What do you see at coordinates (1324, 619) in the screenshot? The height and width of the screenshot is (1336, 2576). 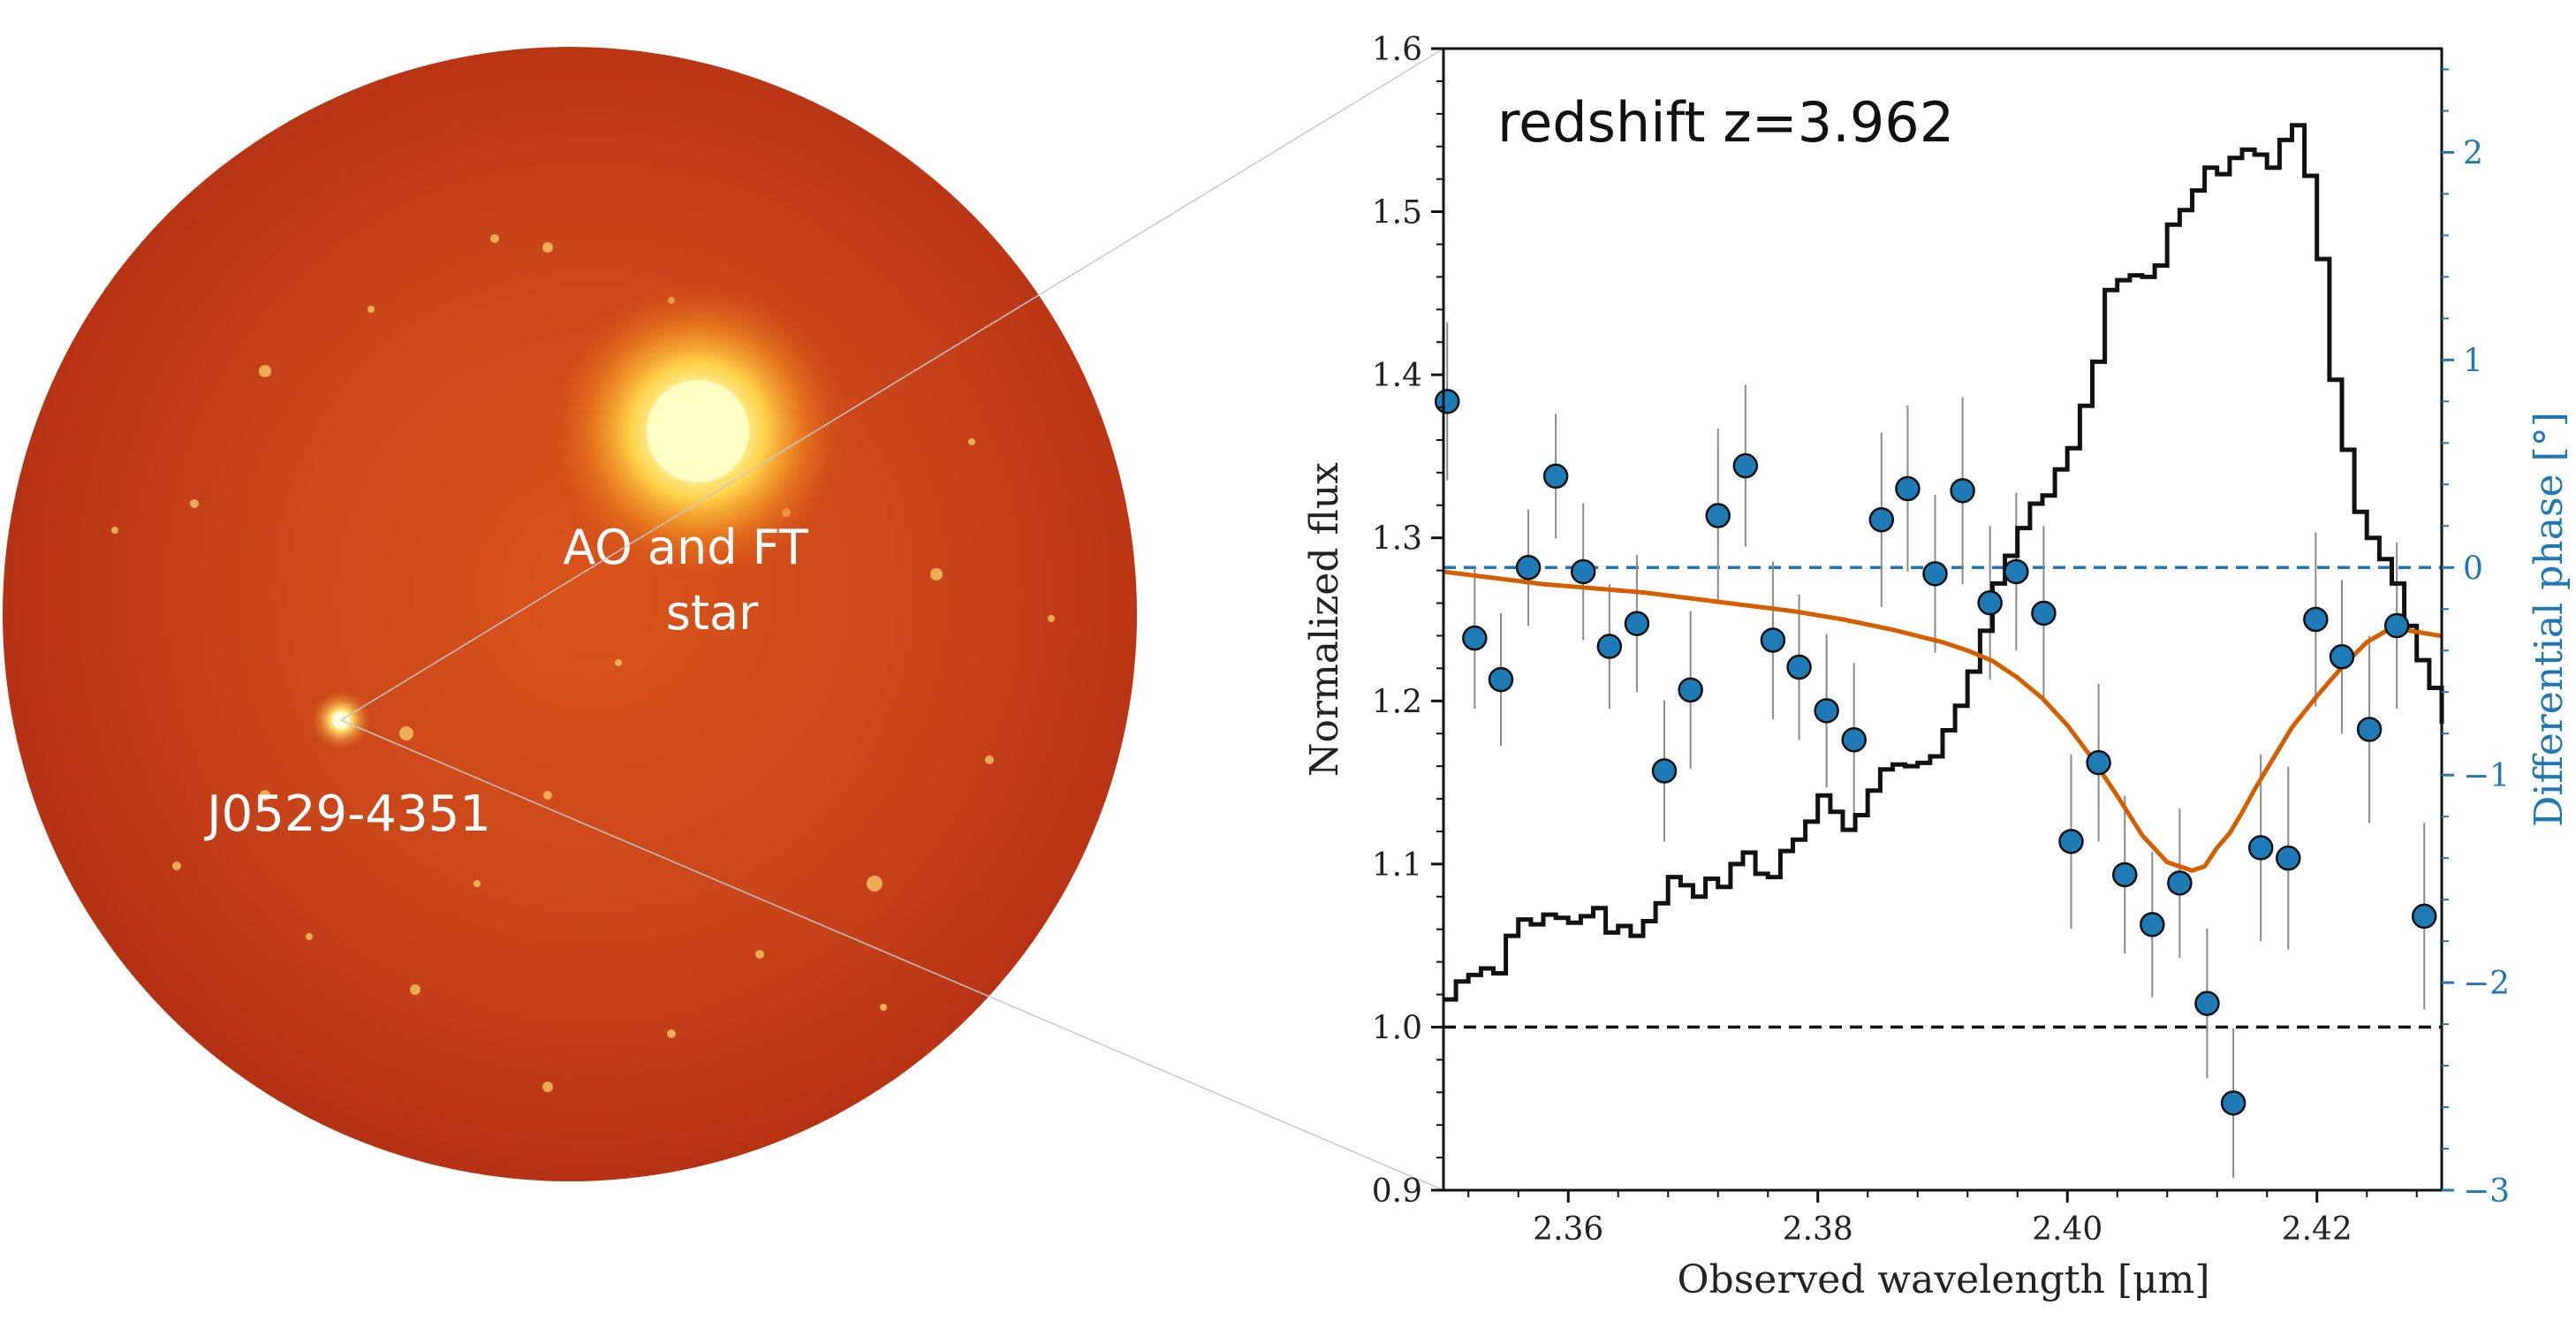 I see `y-axis-label: Normalized flux` at bounding box center [1324, 619].